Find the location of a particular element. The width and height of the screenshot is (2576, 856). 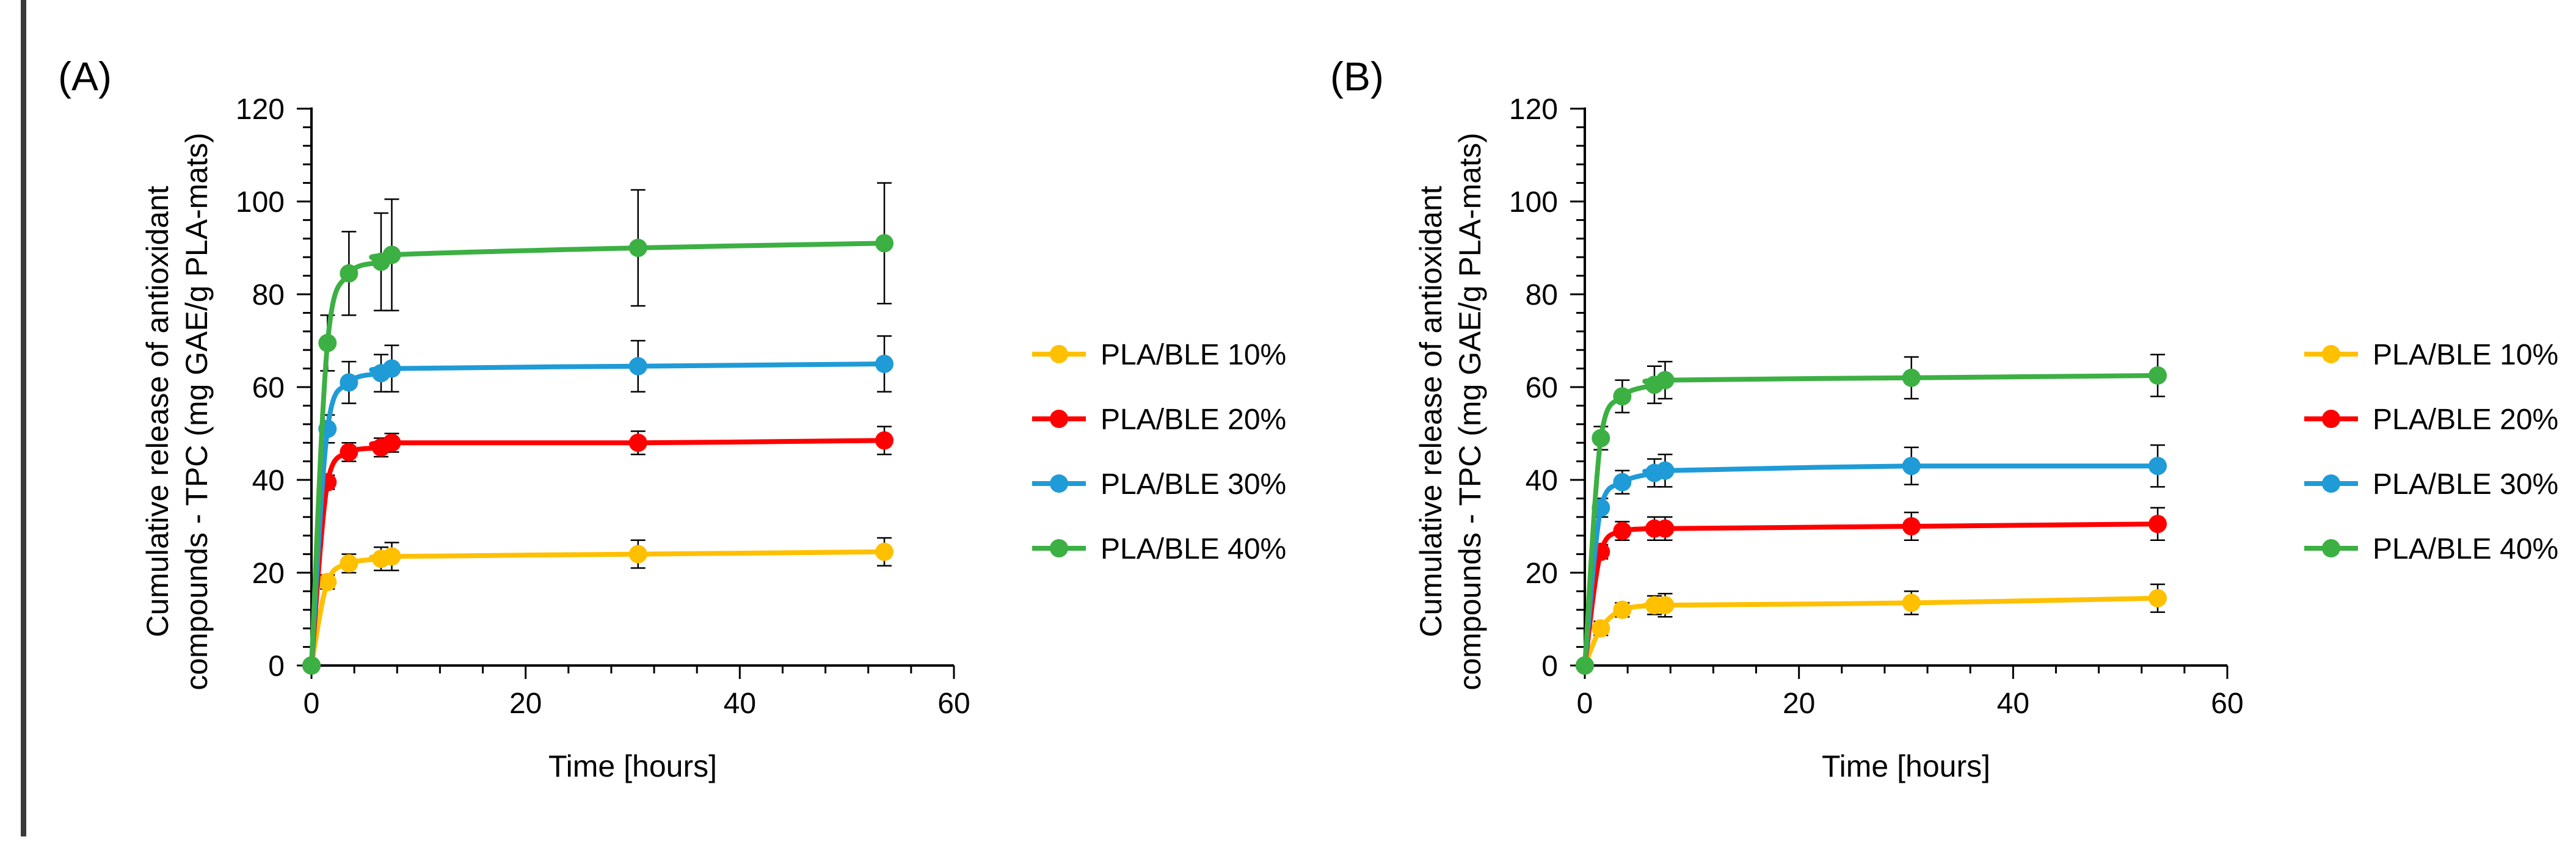

chart-0-legend-label-1: PLA/BLE 10% is located at coordinates (1193, 355).